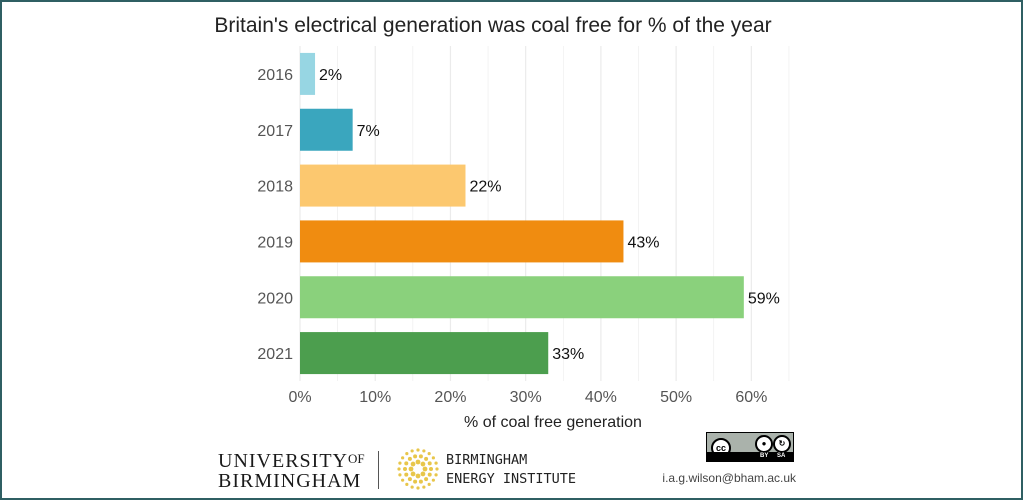  I want to click on y-tick-label: 2016, so click(275, 75).